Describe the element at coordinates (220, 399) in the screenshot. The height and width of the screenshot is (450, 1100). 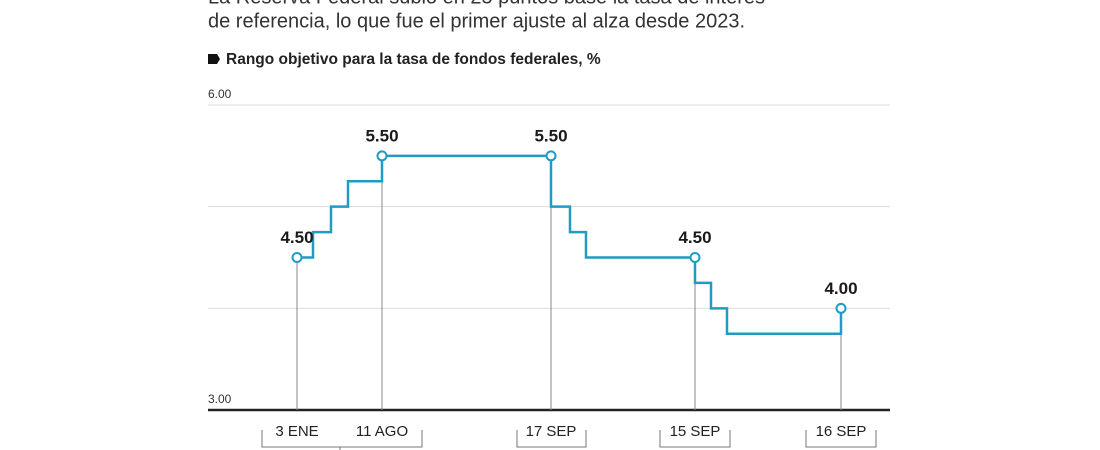
I see `y-tick-label: 3.00` at that location.